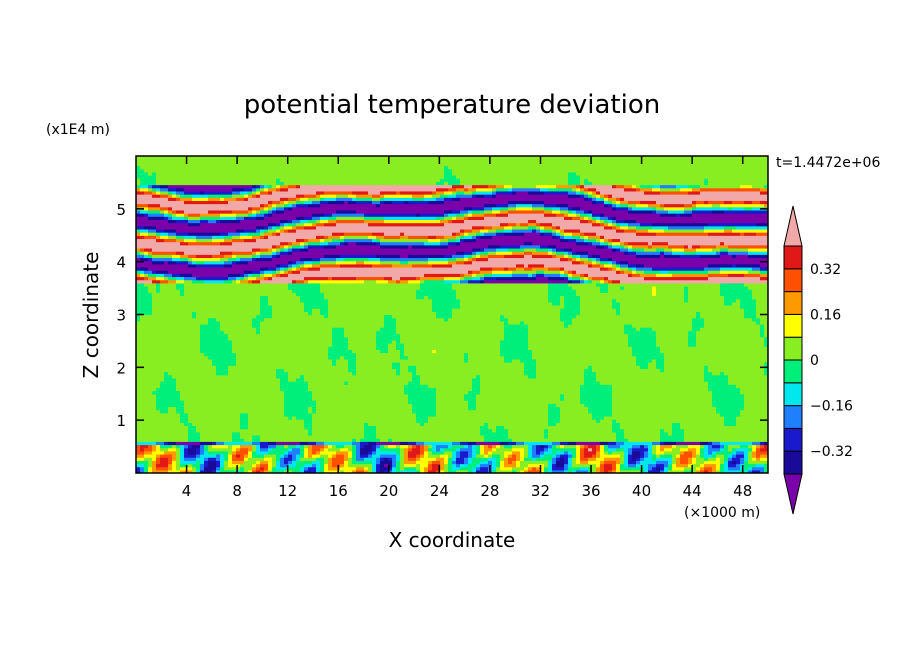 Image resolution: width=904 pixels, height=654 pixels. What do you see at coordinates (793, 226) in the screenshot?
I see `colorbar-max-triangle` at bounding box center [793, 226].